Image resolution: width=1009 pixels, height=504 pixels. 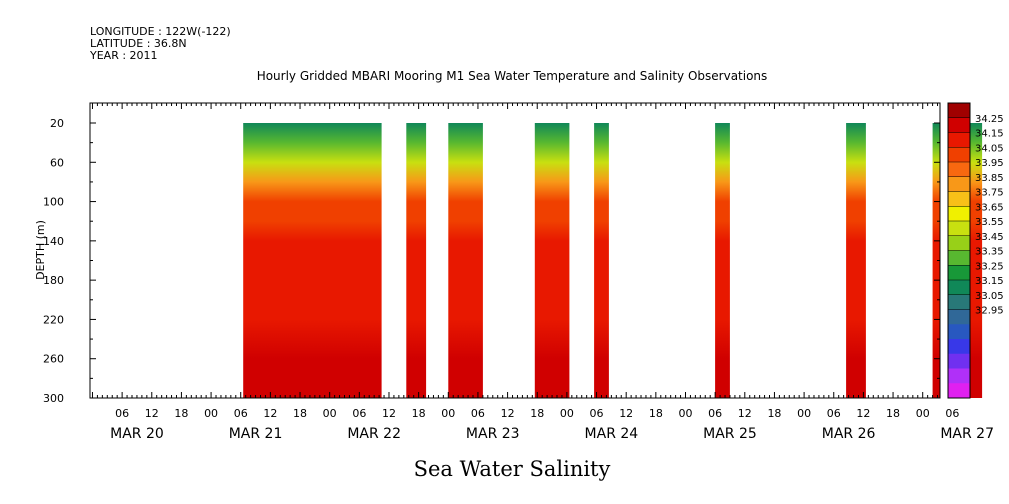 I want to click on colorbar-label: 34.05, so click(x=989, y=148).